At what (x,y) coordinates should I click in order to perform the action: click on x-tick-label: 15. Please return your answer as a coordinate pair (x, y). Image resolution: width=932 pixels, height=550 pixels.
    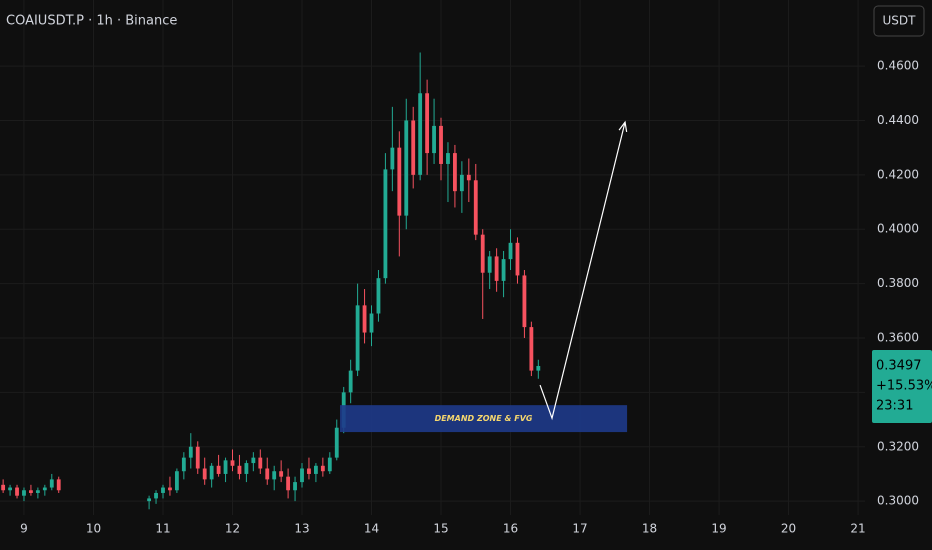
    Looking at the image, I should click on (440, 529).